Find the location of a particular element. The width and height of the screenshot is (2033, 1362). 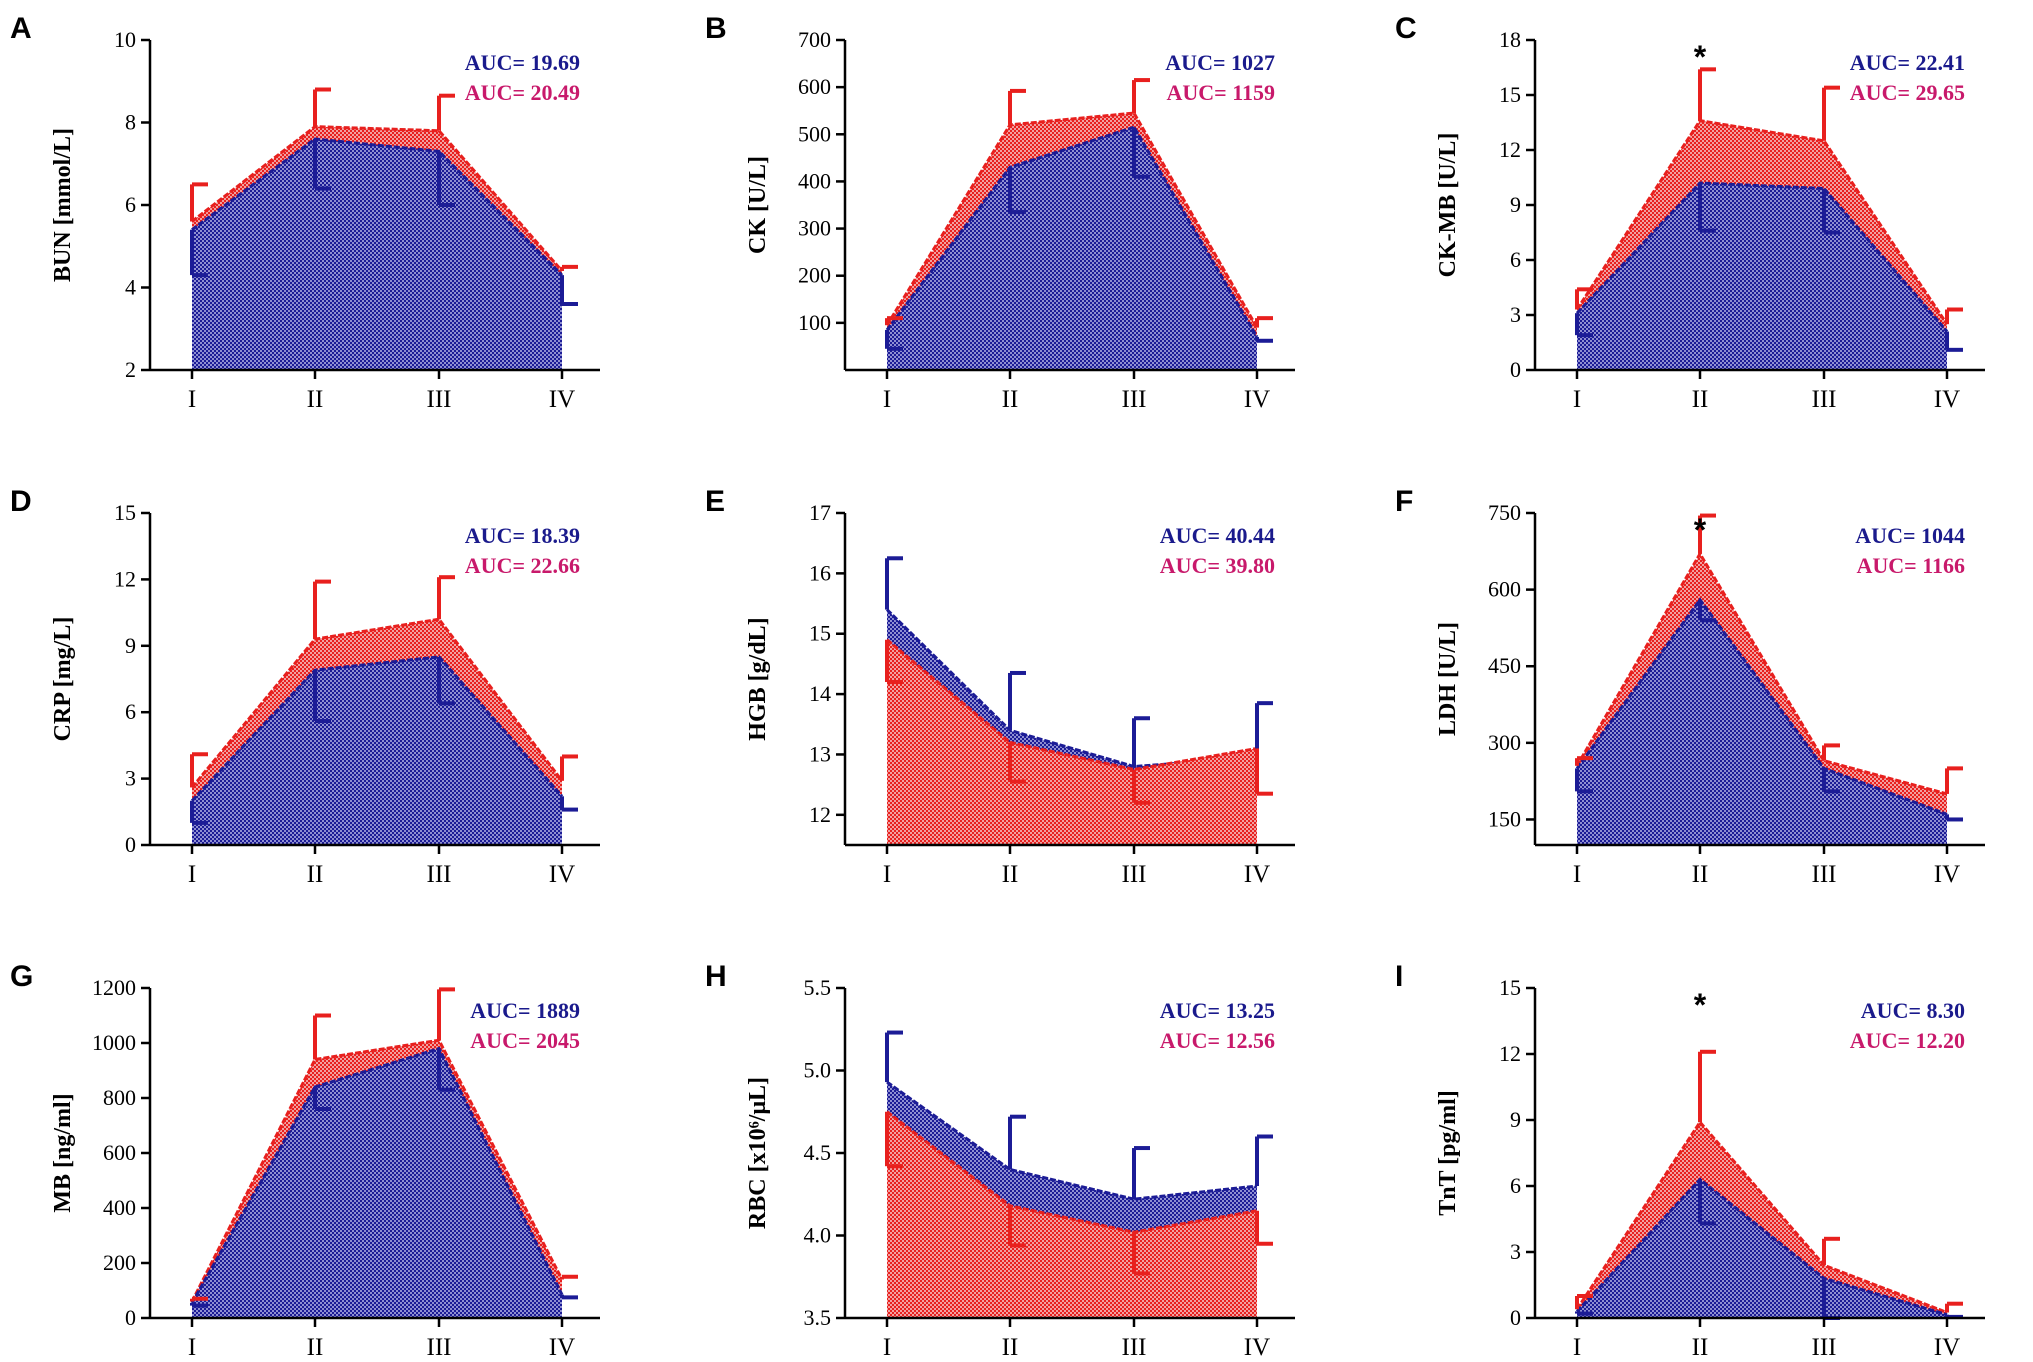

panel-letter: A is located at coordinates (21, 28).